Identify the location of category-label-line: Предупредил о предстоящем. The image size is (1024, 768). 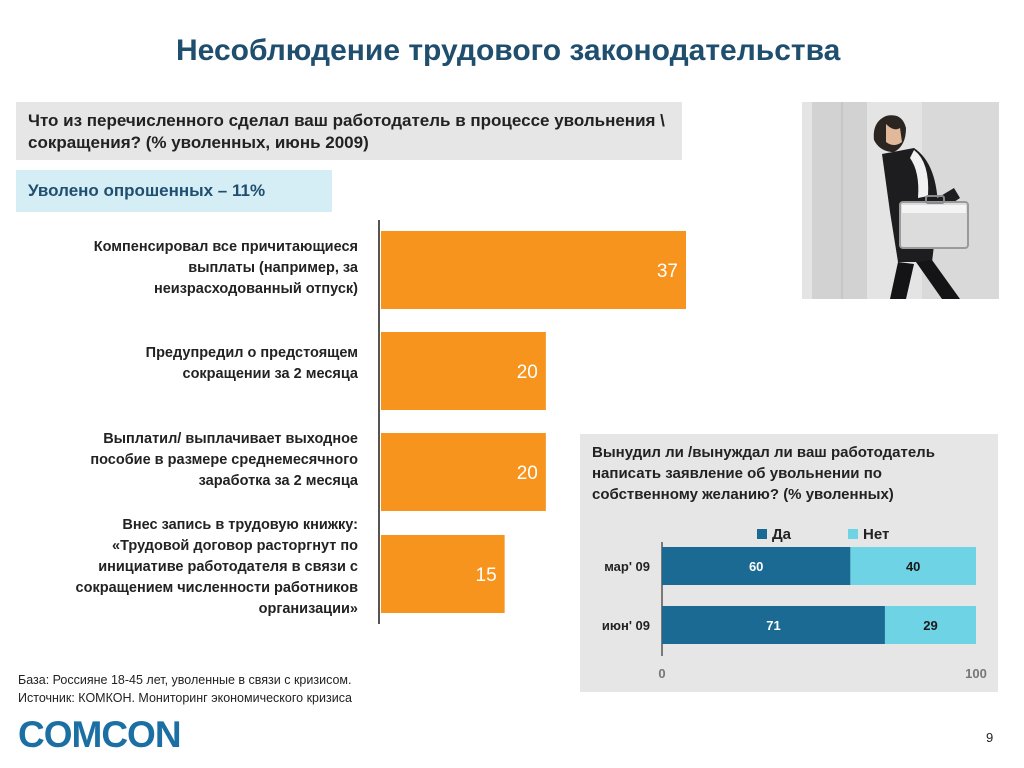
(251, 353).